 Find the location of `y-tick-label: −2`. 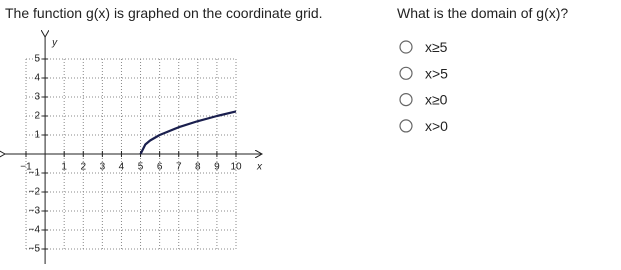

y-tick-label: −2 is located at coordinates (35, 192).